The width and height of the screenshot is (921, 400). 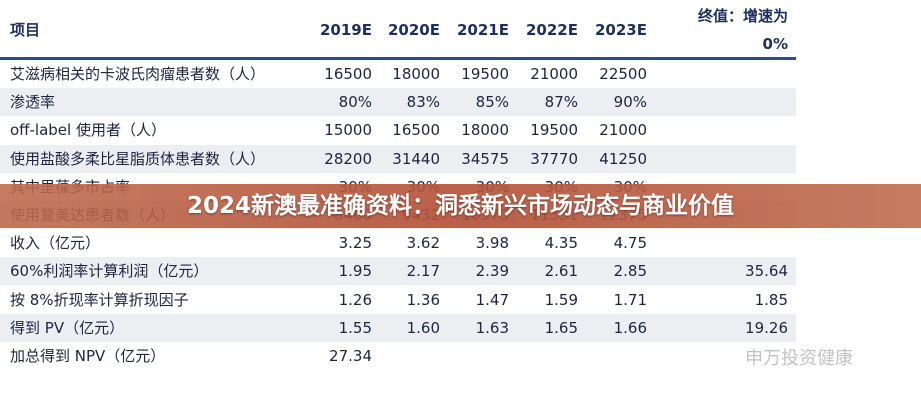 I want to click on value-cell: 1.66, so click(x=630, y=327).